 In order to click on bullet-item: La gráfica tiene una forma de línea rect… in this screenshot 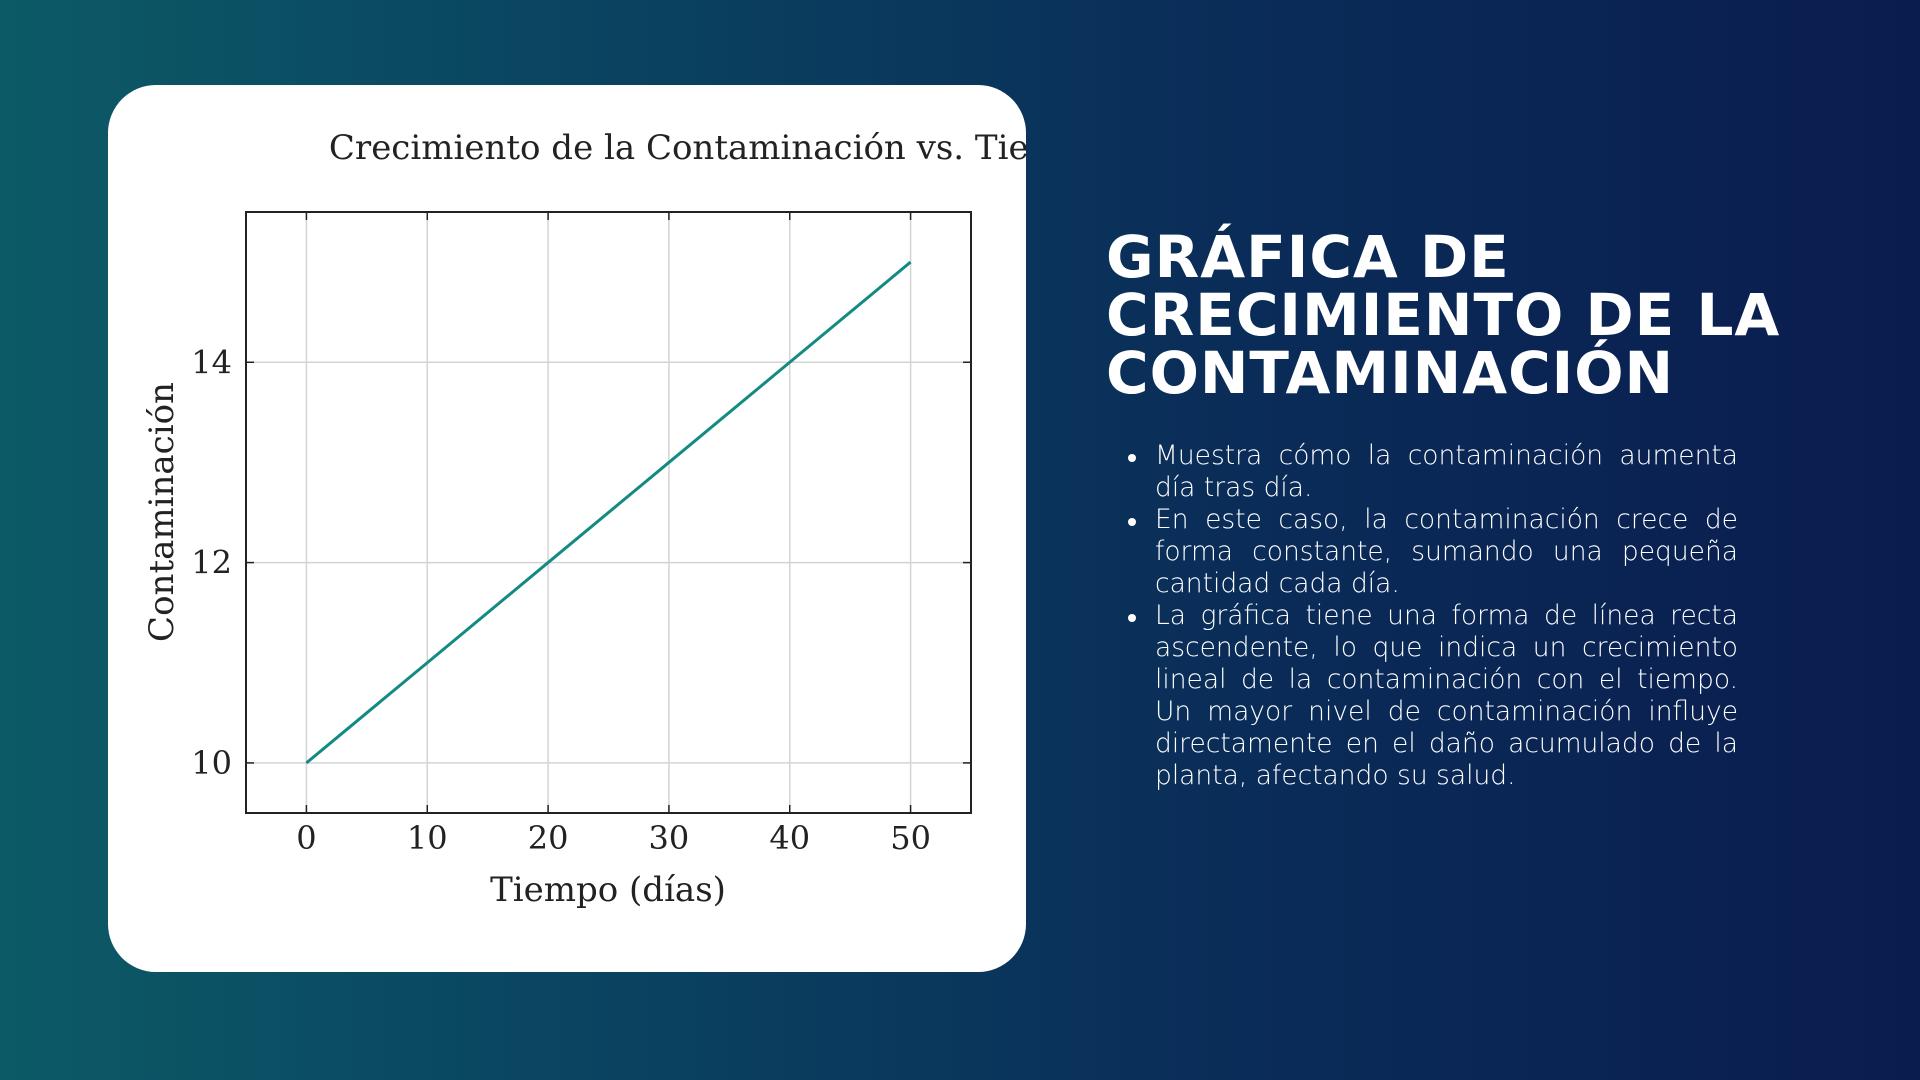, I will do `click(1422, 696)`.